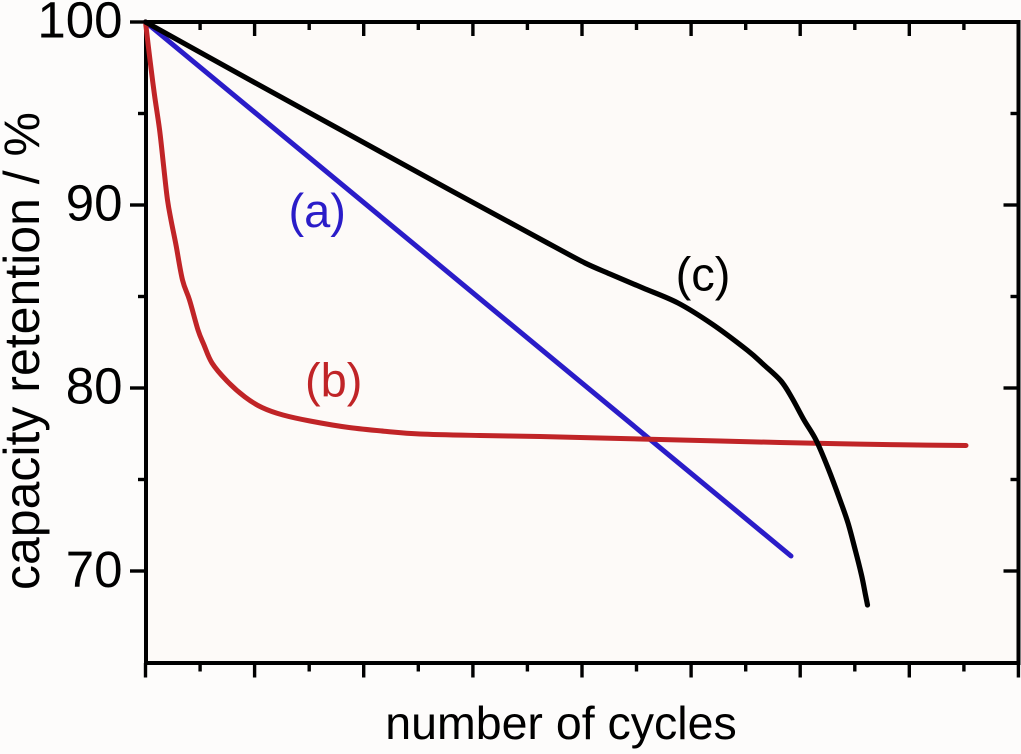 The image size is (1021, 754). Describe the element at coordinates (25, 351) in the screenshot. I see `svg-text: capacity retention / %` at that location.